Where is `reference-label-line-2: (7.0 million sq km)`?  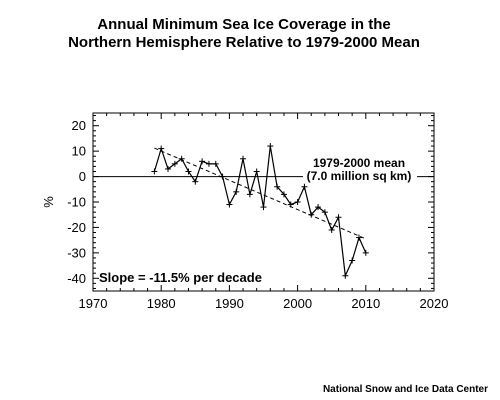
reference-label-line-2: (7.0 million sq km) is located at coordinates (359, 176).